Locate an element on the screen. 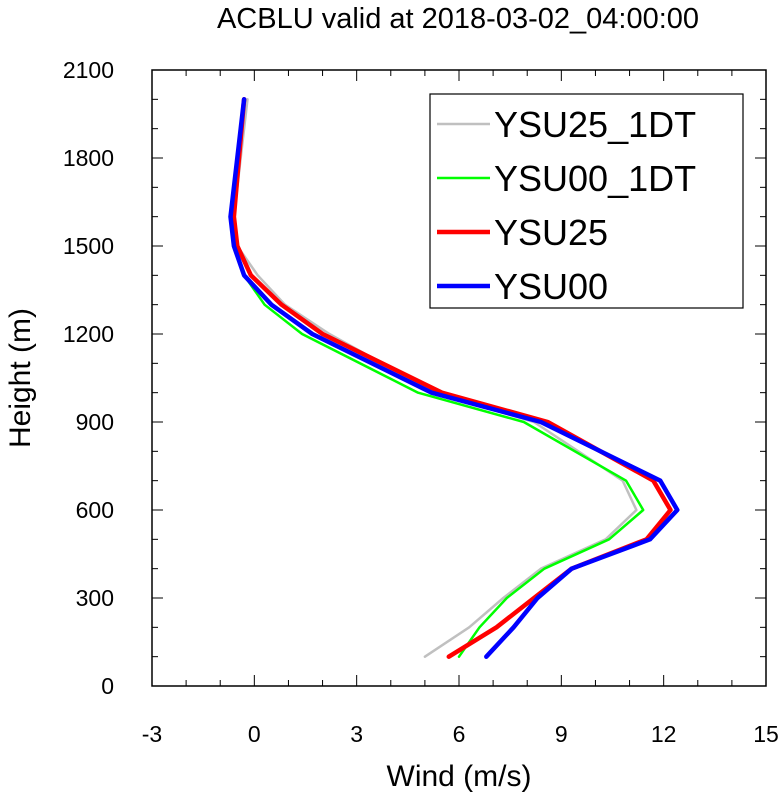  legend: YSU25_1DT YSU00_1DT YSU25 YSU00 is located at coordinates (586, 201).